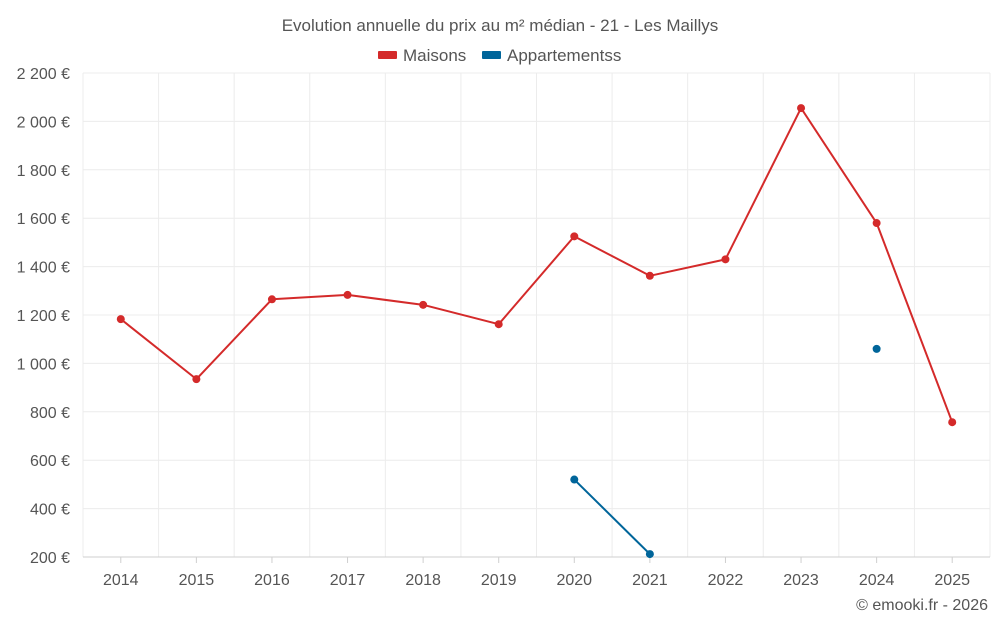  Describe the element at coordinates (197, 580) in the screenshot. I see `x-tick-label: 2015` at that location.